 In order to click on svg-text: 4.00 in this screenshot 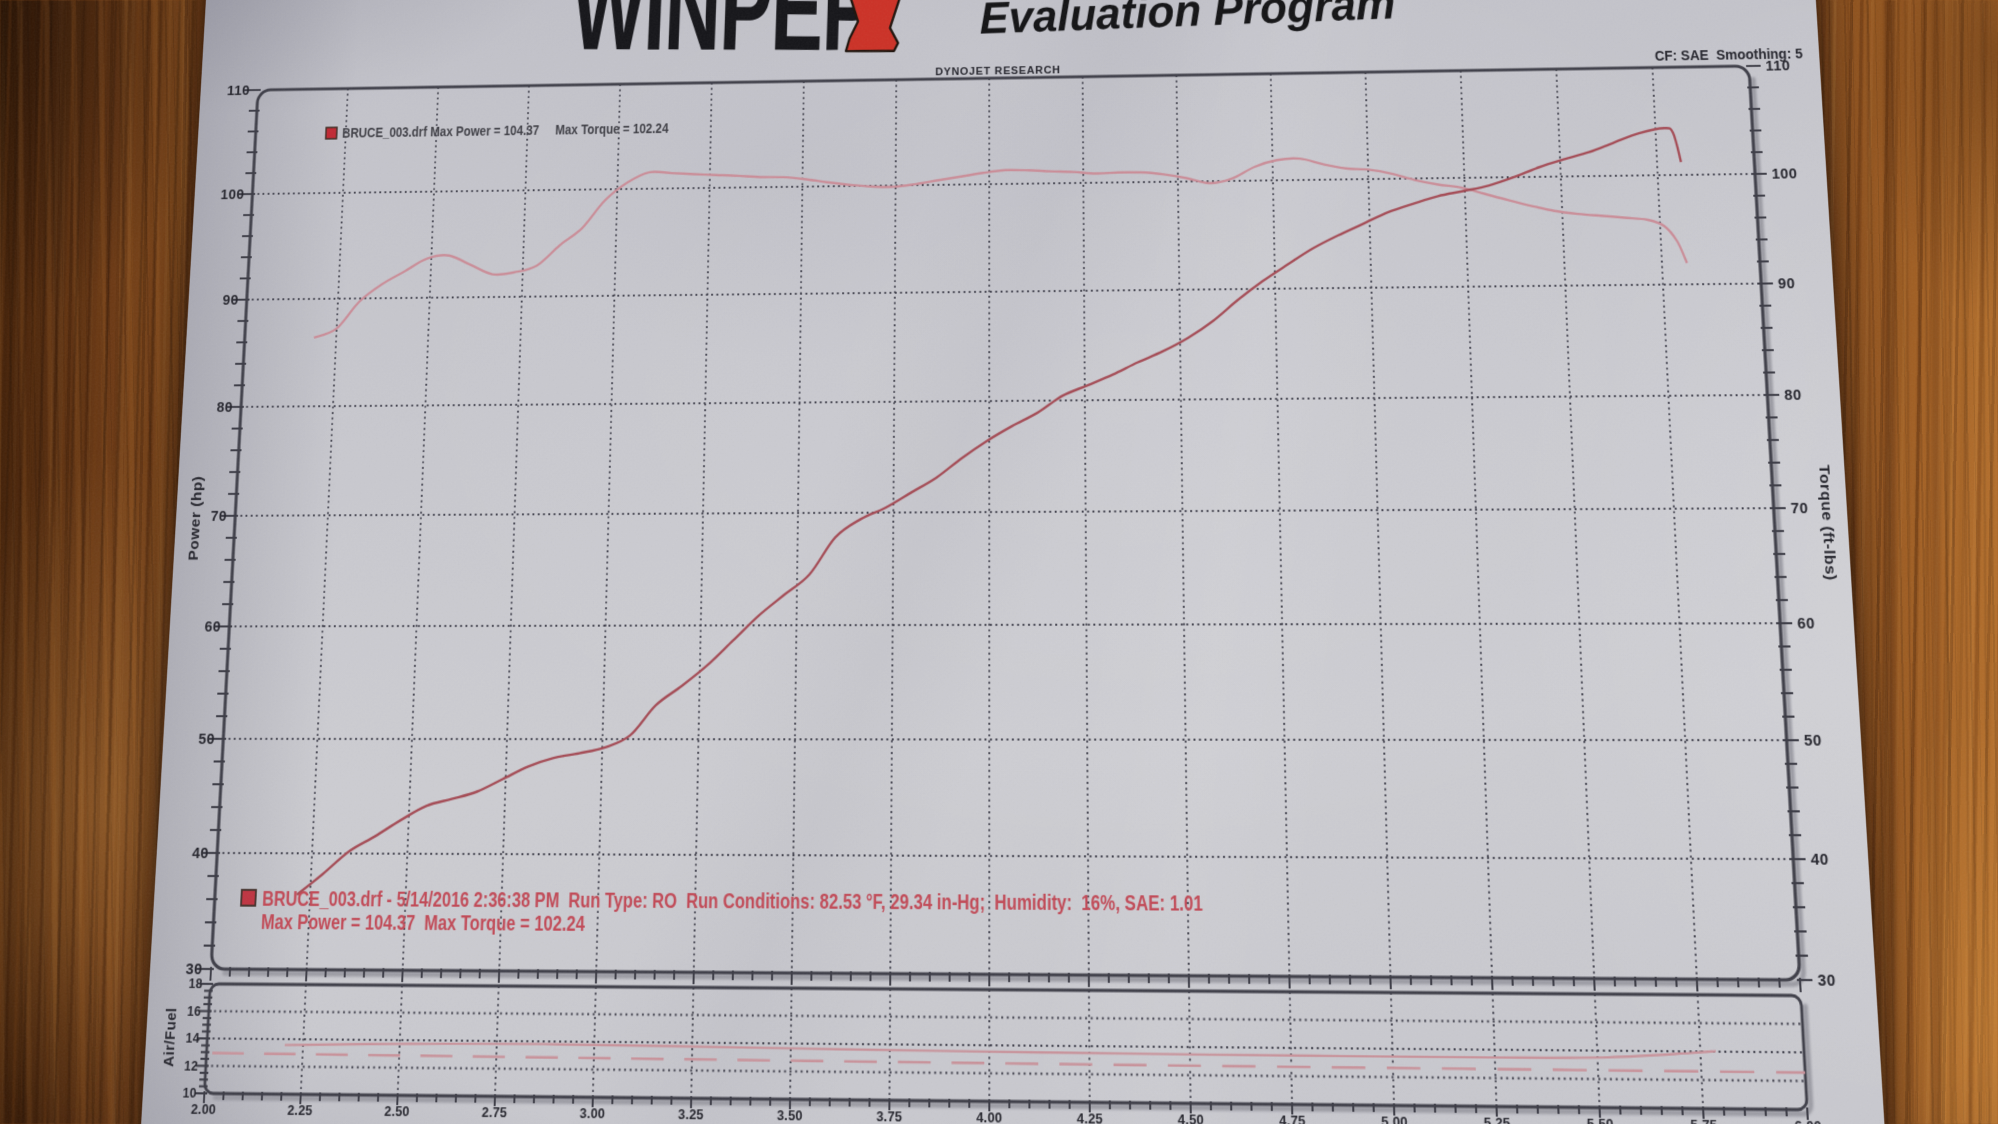, I will do `click(989, 1117)`.